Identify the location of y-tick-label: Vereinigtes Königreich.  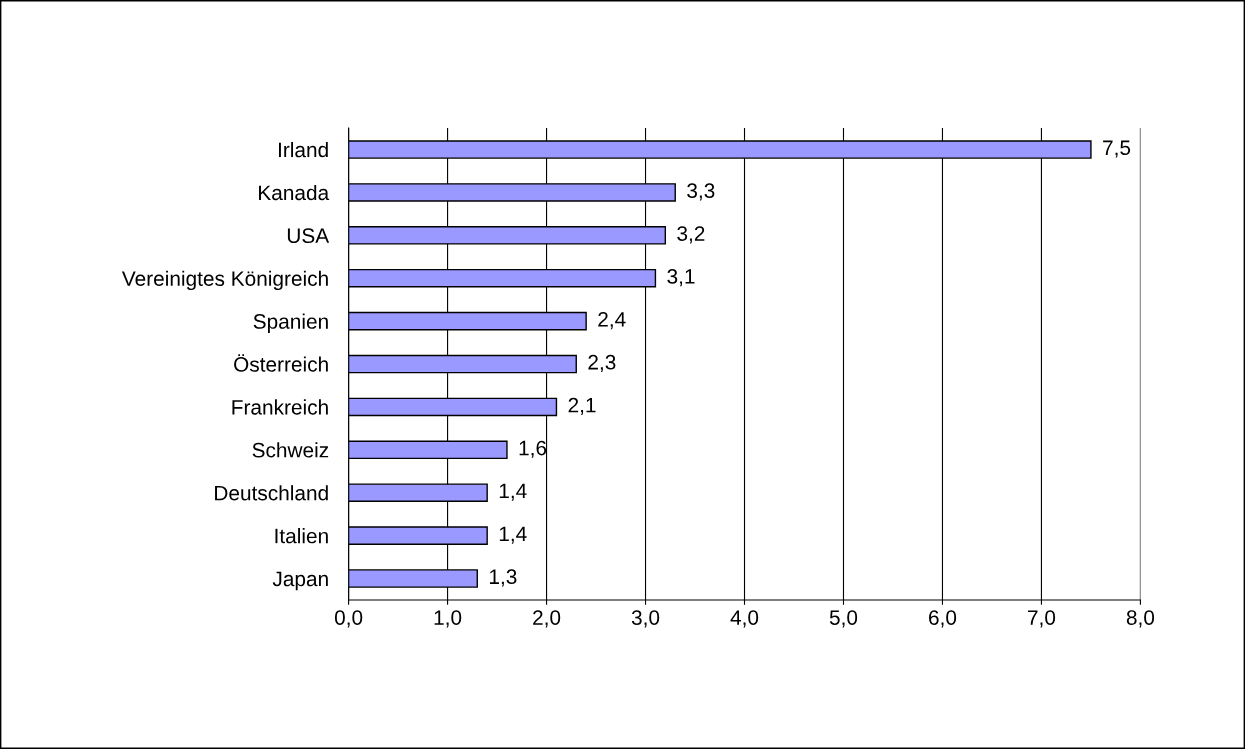
(224, 280).